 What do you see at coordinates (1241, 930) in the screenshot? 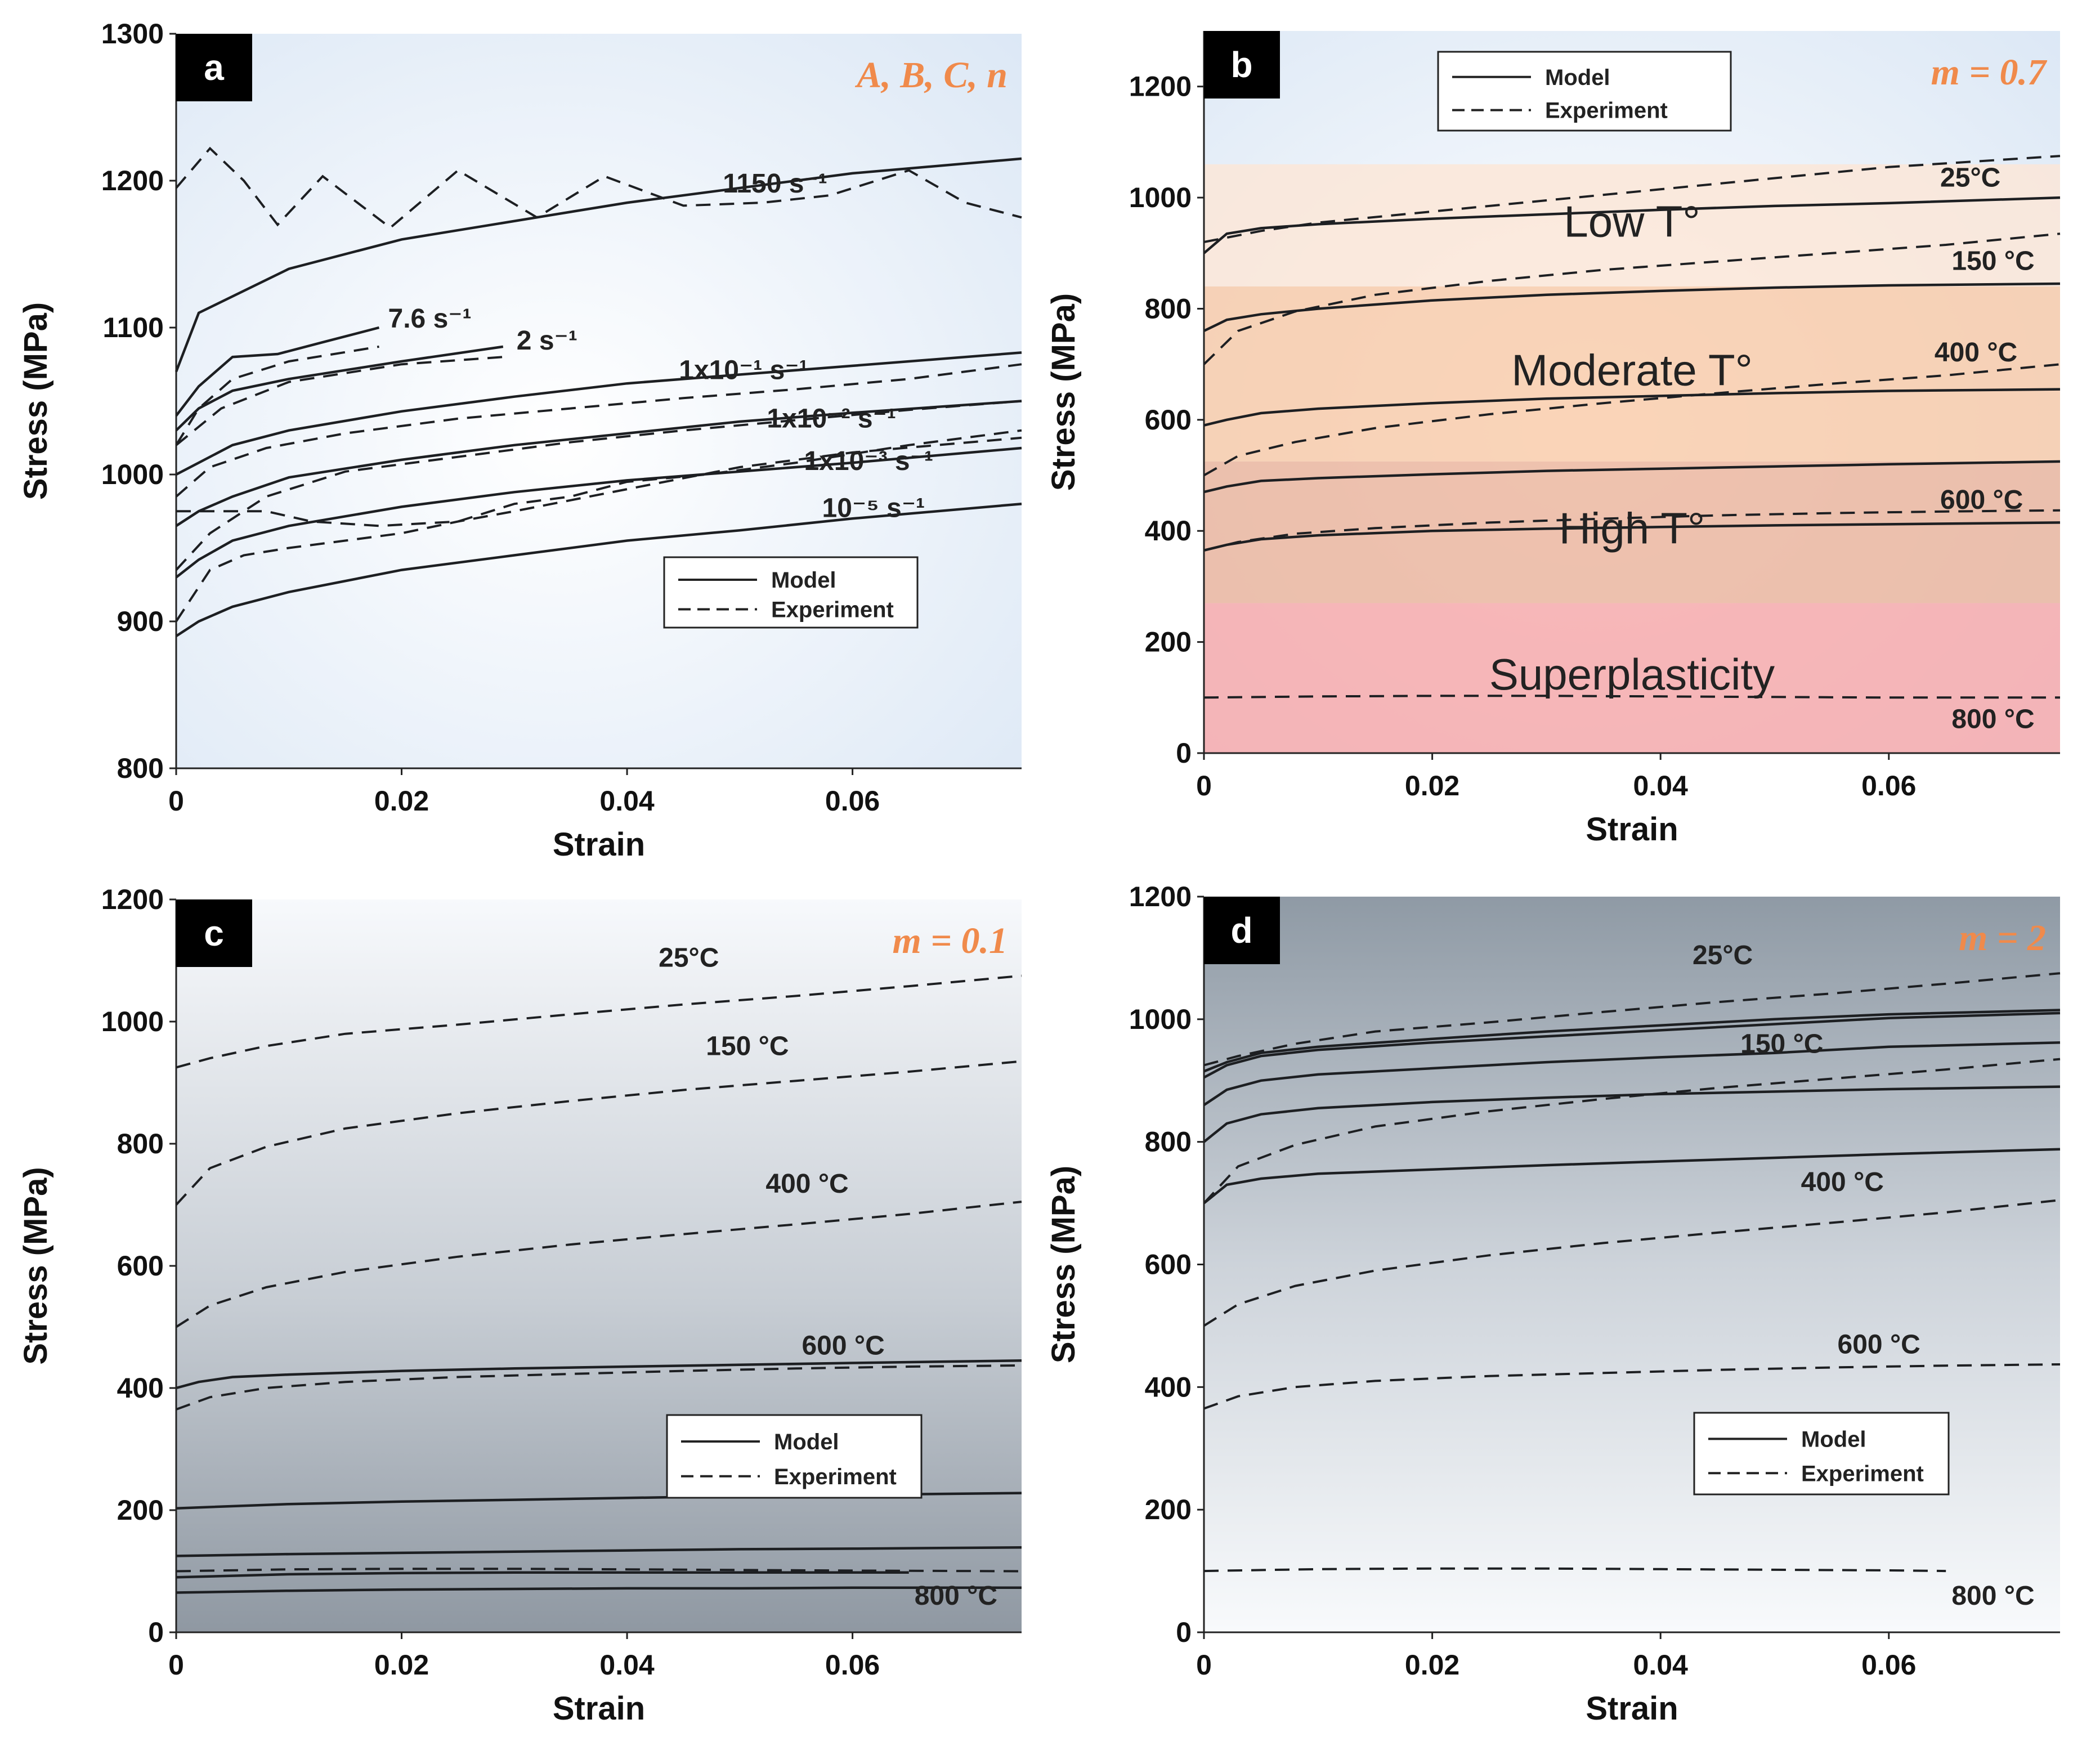
I see `panel-letter: d` at bounding box center [1241, 930].